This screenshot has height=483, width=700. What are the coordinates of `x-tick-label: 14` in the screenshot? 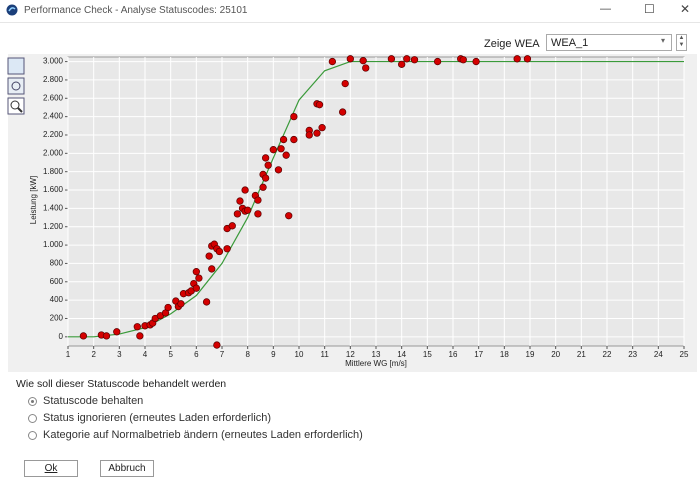 It's located at (401, 354).